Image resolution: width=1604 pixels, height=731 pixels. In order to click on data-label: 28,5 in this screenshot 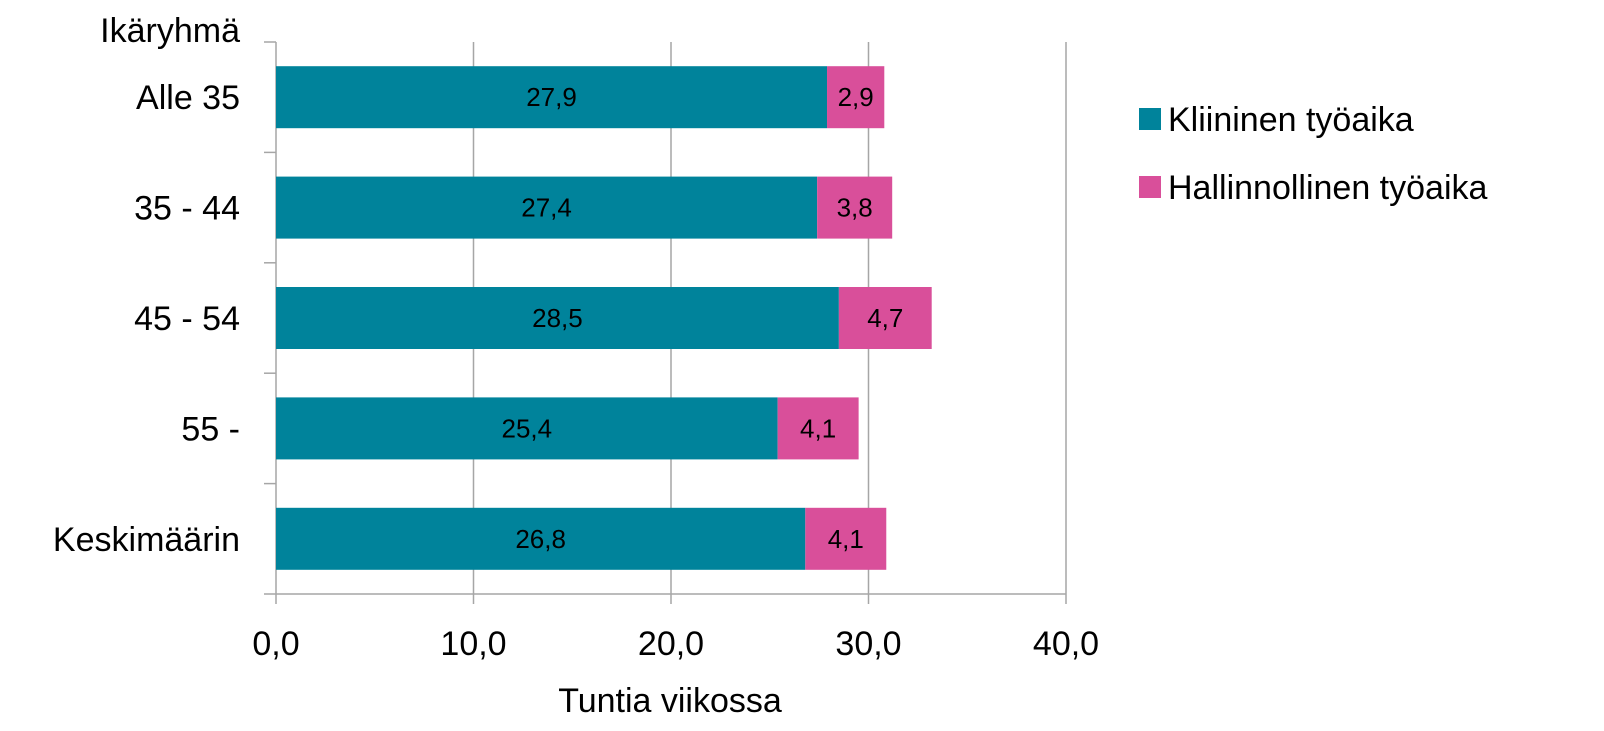, I will do `click(557, 318)`.